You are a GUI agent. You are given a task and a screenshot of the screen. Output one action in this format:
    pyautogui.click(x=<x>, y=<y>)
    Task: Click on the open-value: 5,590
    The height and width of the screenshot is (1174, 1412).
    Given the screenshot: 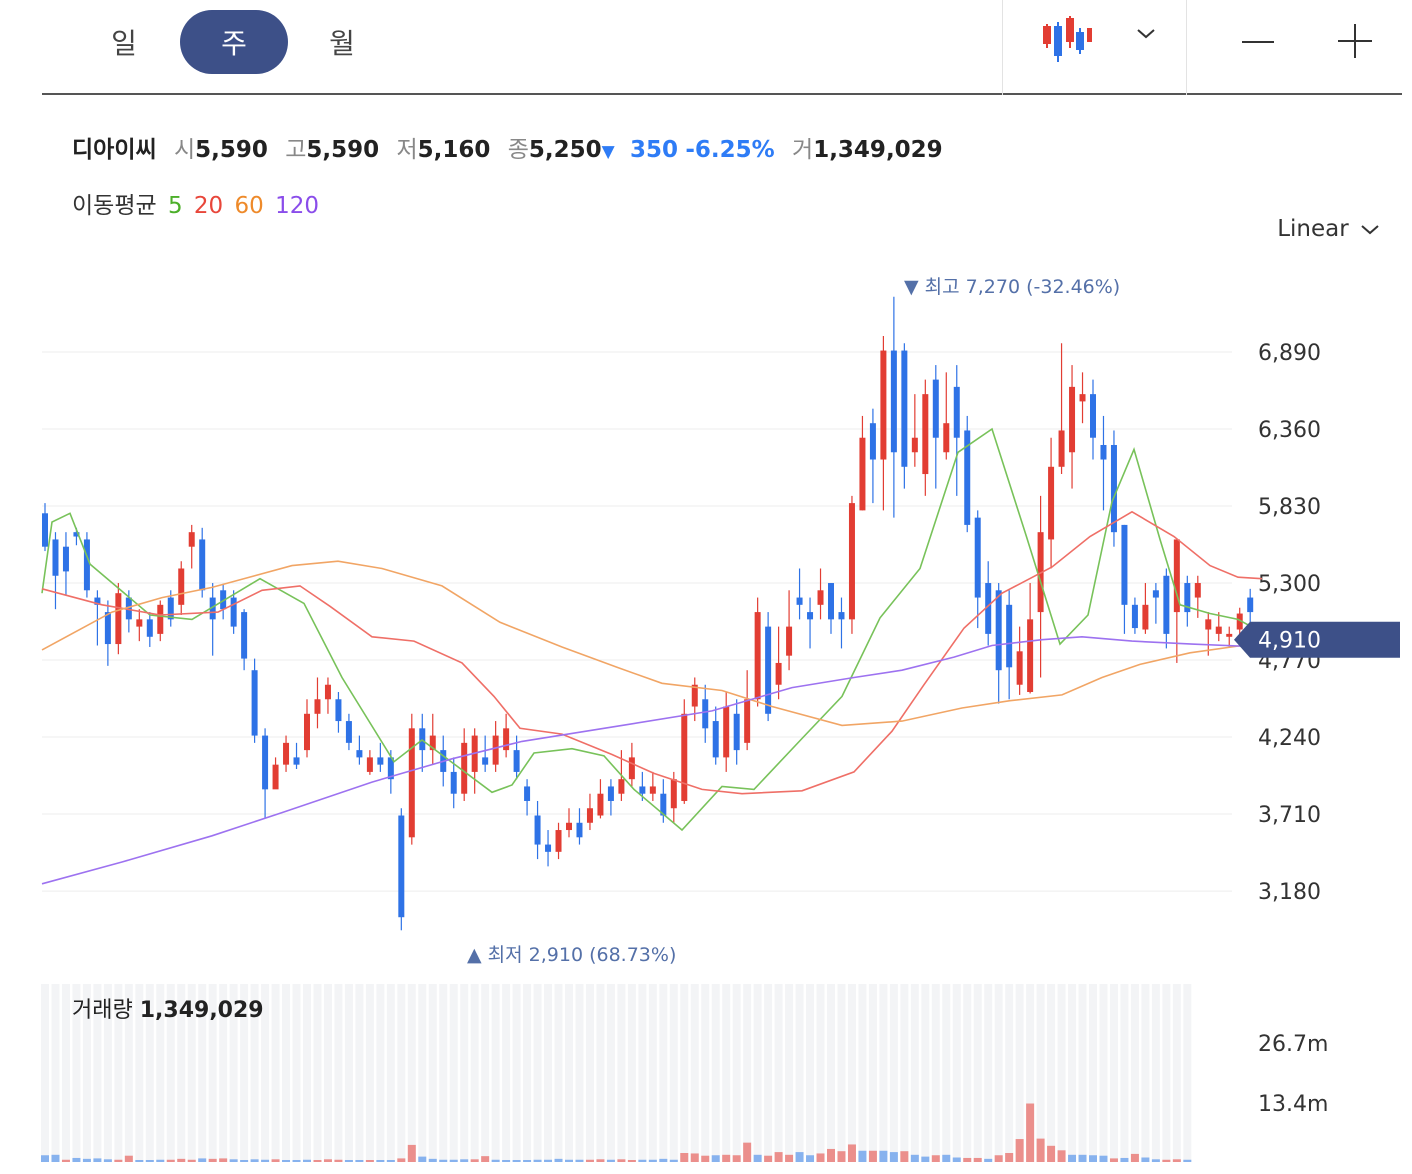 What is the action you would take?
    pyautogui.click(x=231, y=150)
    